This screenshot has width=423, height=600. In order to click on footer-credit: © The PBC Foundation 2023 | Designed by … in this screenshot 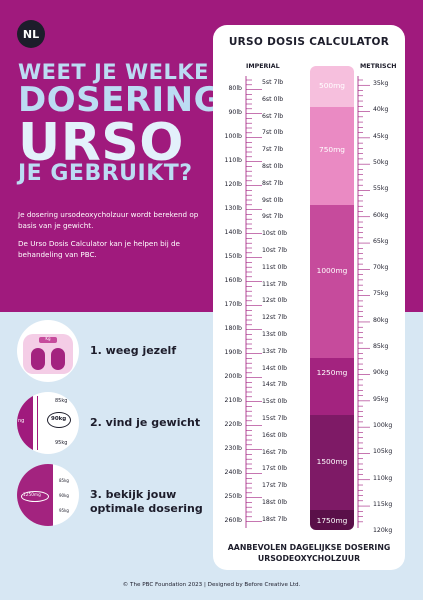, I will do `click(211, 585)`.